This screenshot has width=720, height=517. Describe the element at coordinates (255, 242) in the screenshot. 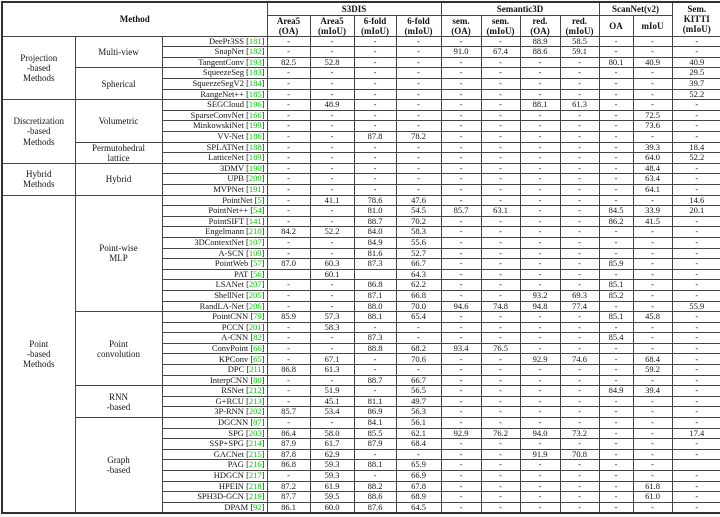

I see `citation-link: 107` at that location.